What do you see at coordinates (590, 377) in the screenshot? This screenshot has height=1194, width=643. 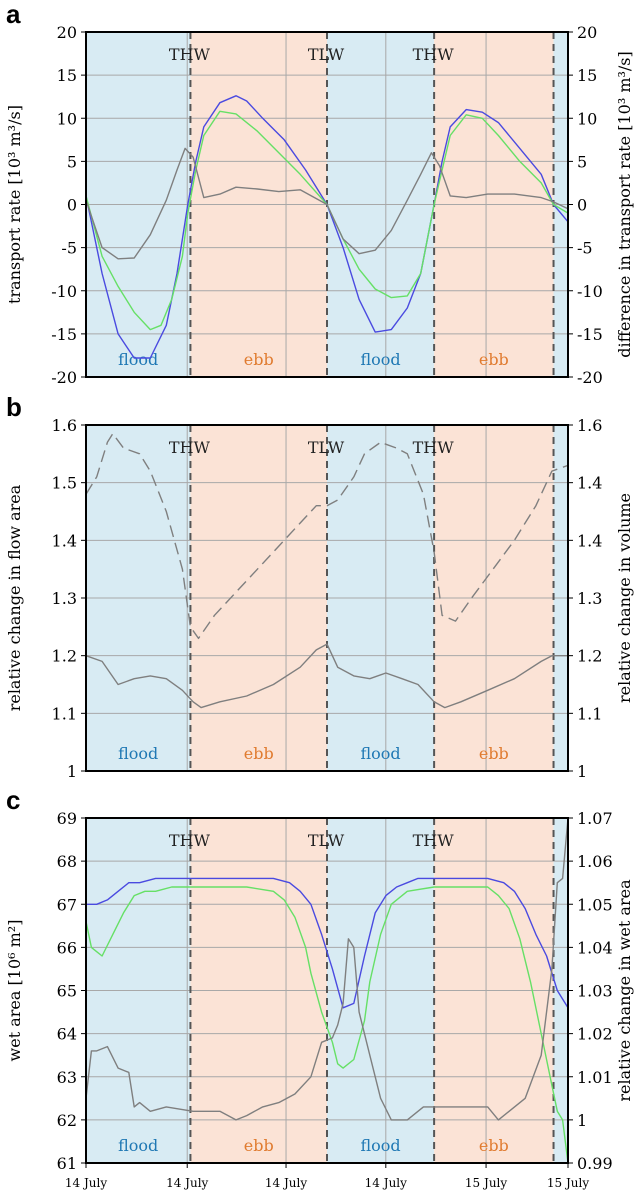 I see `y2-tick-label: -20` at bounding box center [590, 377].